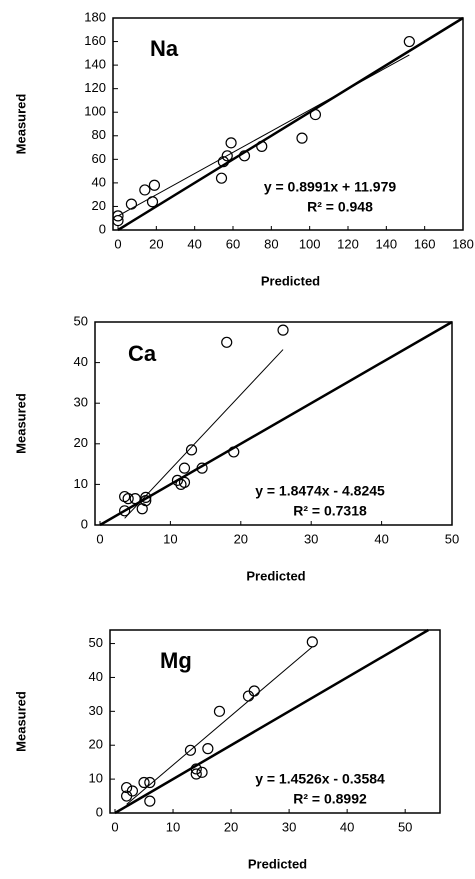 The image size is (475, 879). Describe the element at coordinates (320, 491) in the screenshot. I see `fit-equation: y = 1.8474x - 4.8245` at that location.